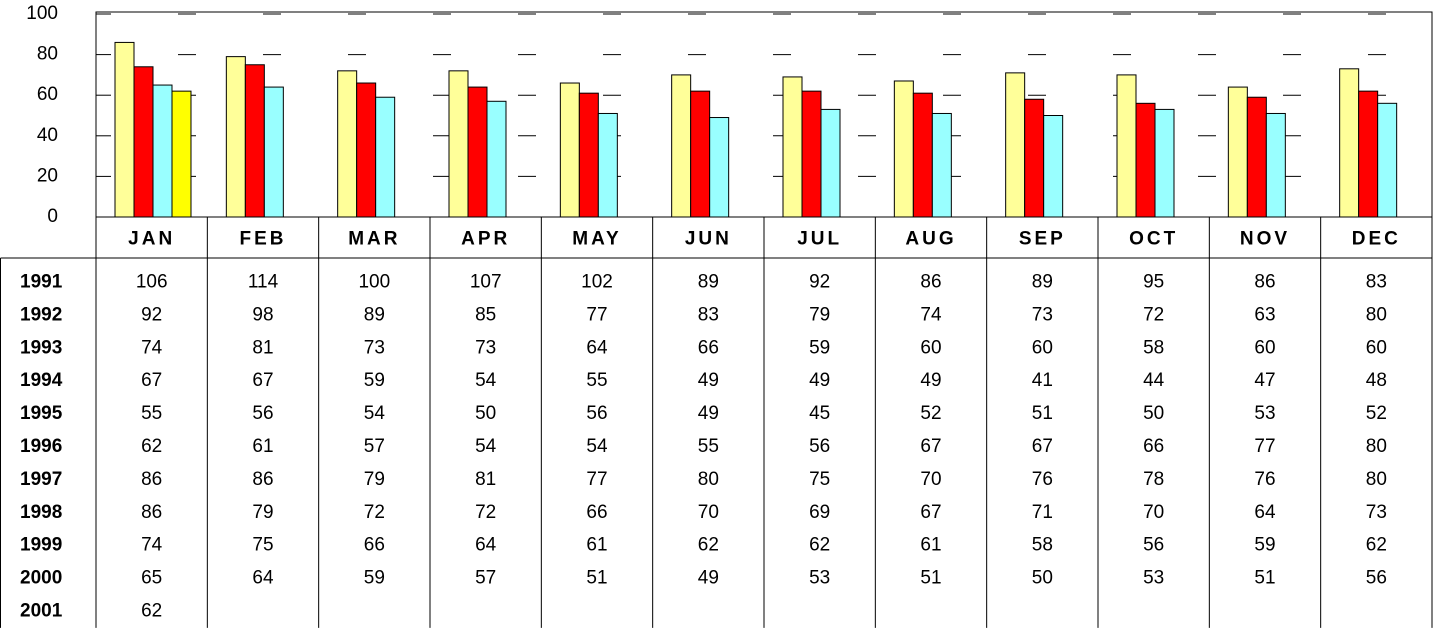 This screenshot has width=1445, height=628. I want to click on table-value: 63, so click(1264, 314).